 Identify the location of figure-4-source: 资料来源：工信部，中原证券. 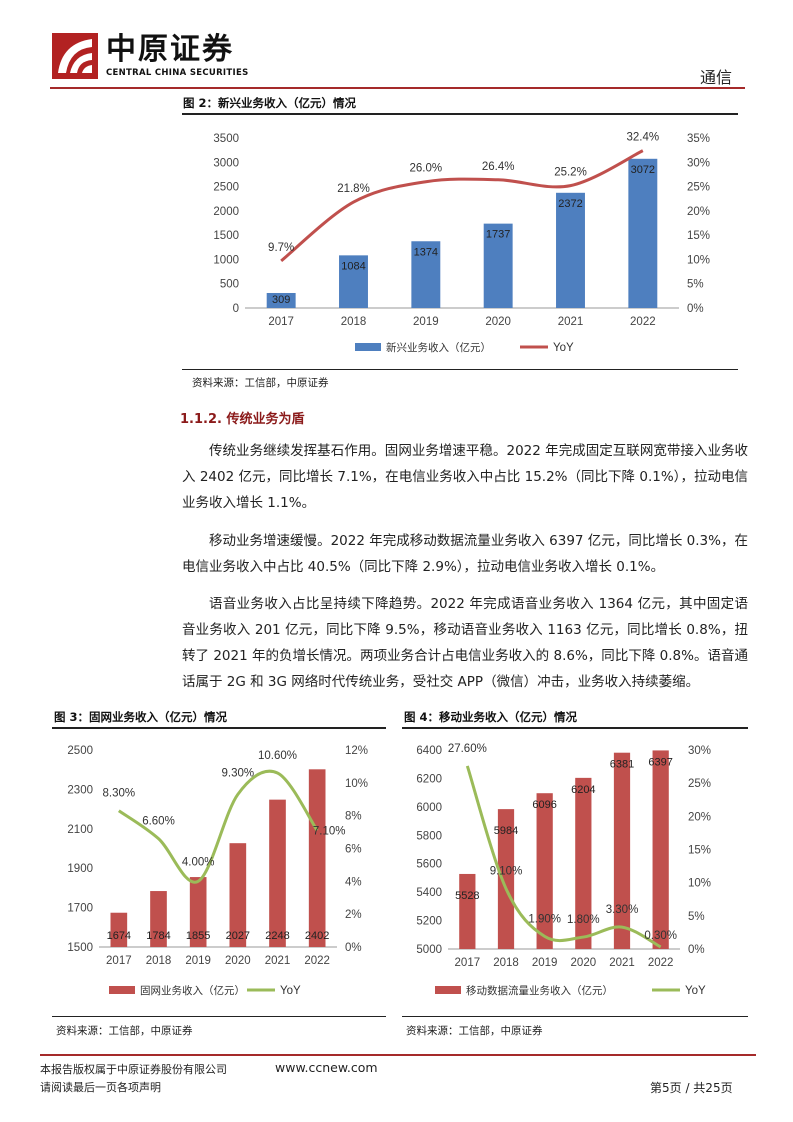
(474, 1031).